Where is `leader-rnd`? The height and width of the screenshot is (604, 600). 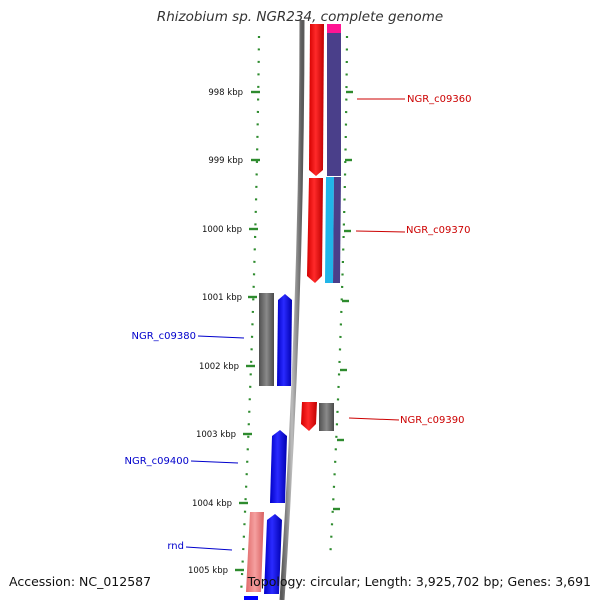 leader-rnd is located at coordinates (209, 548).